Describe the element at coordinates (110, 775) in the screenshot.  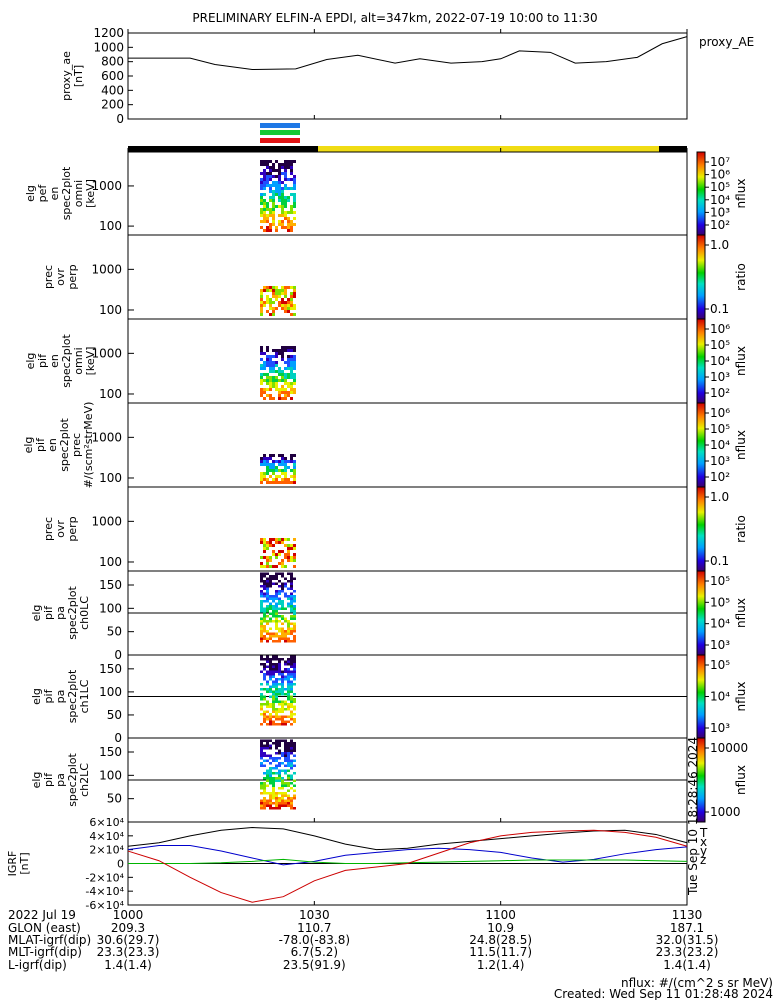
I see `spec-8-ytick-label-1: 100` at that location.